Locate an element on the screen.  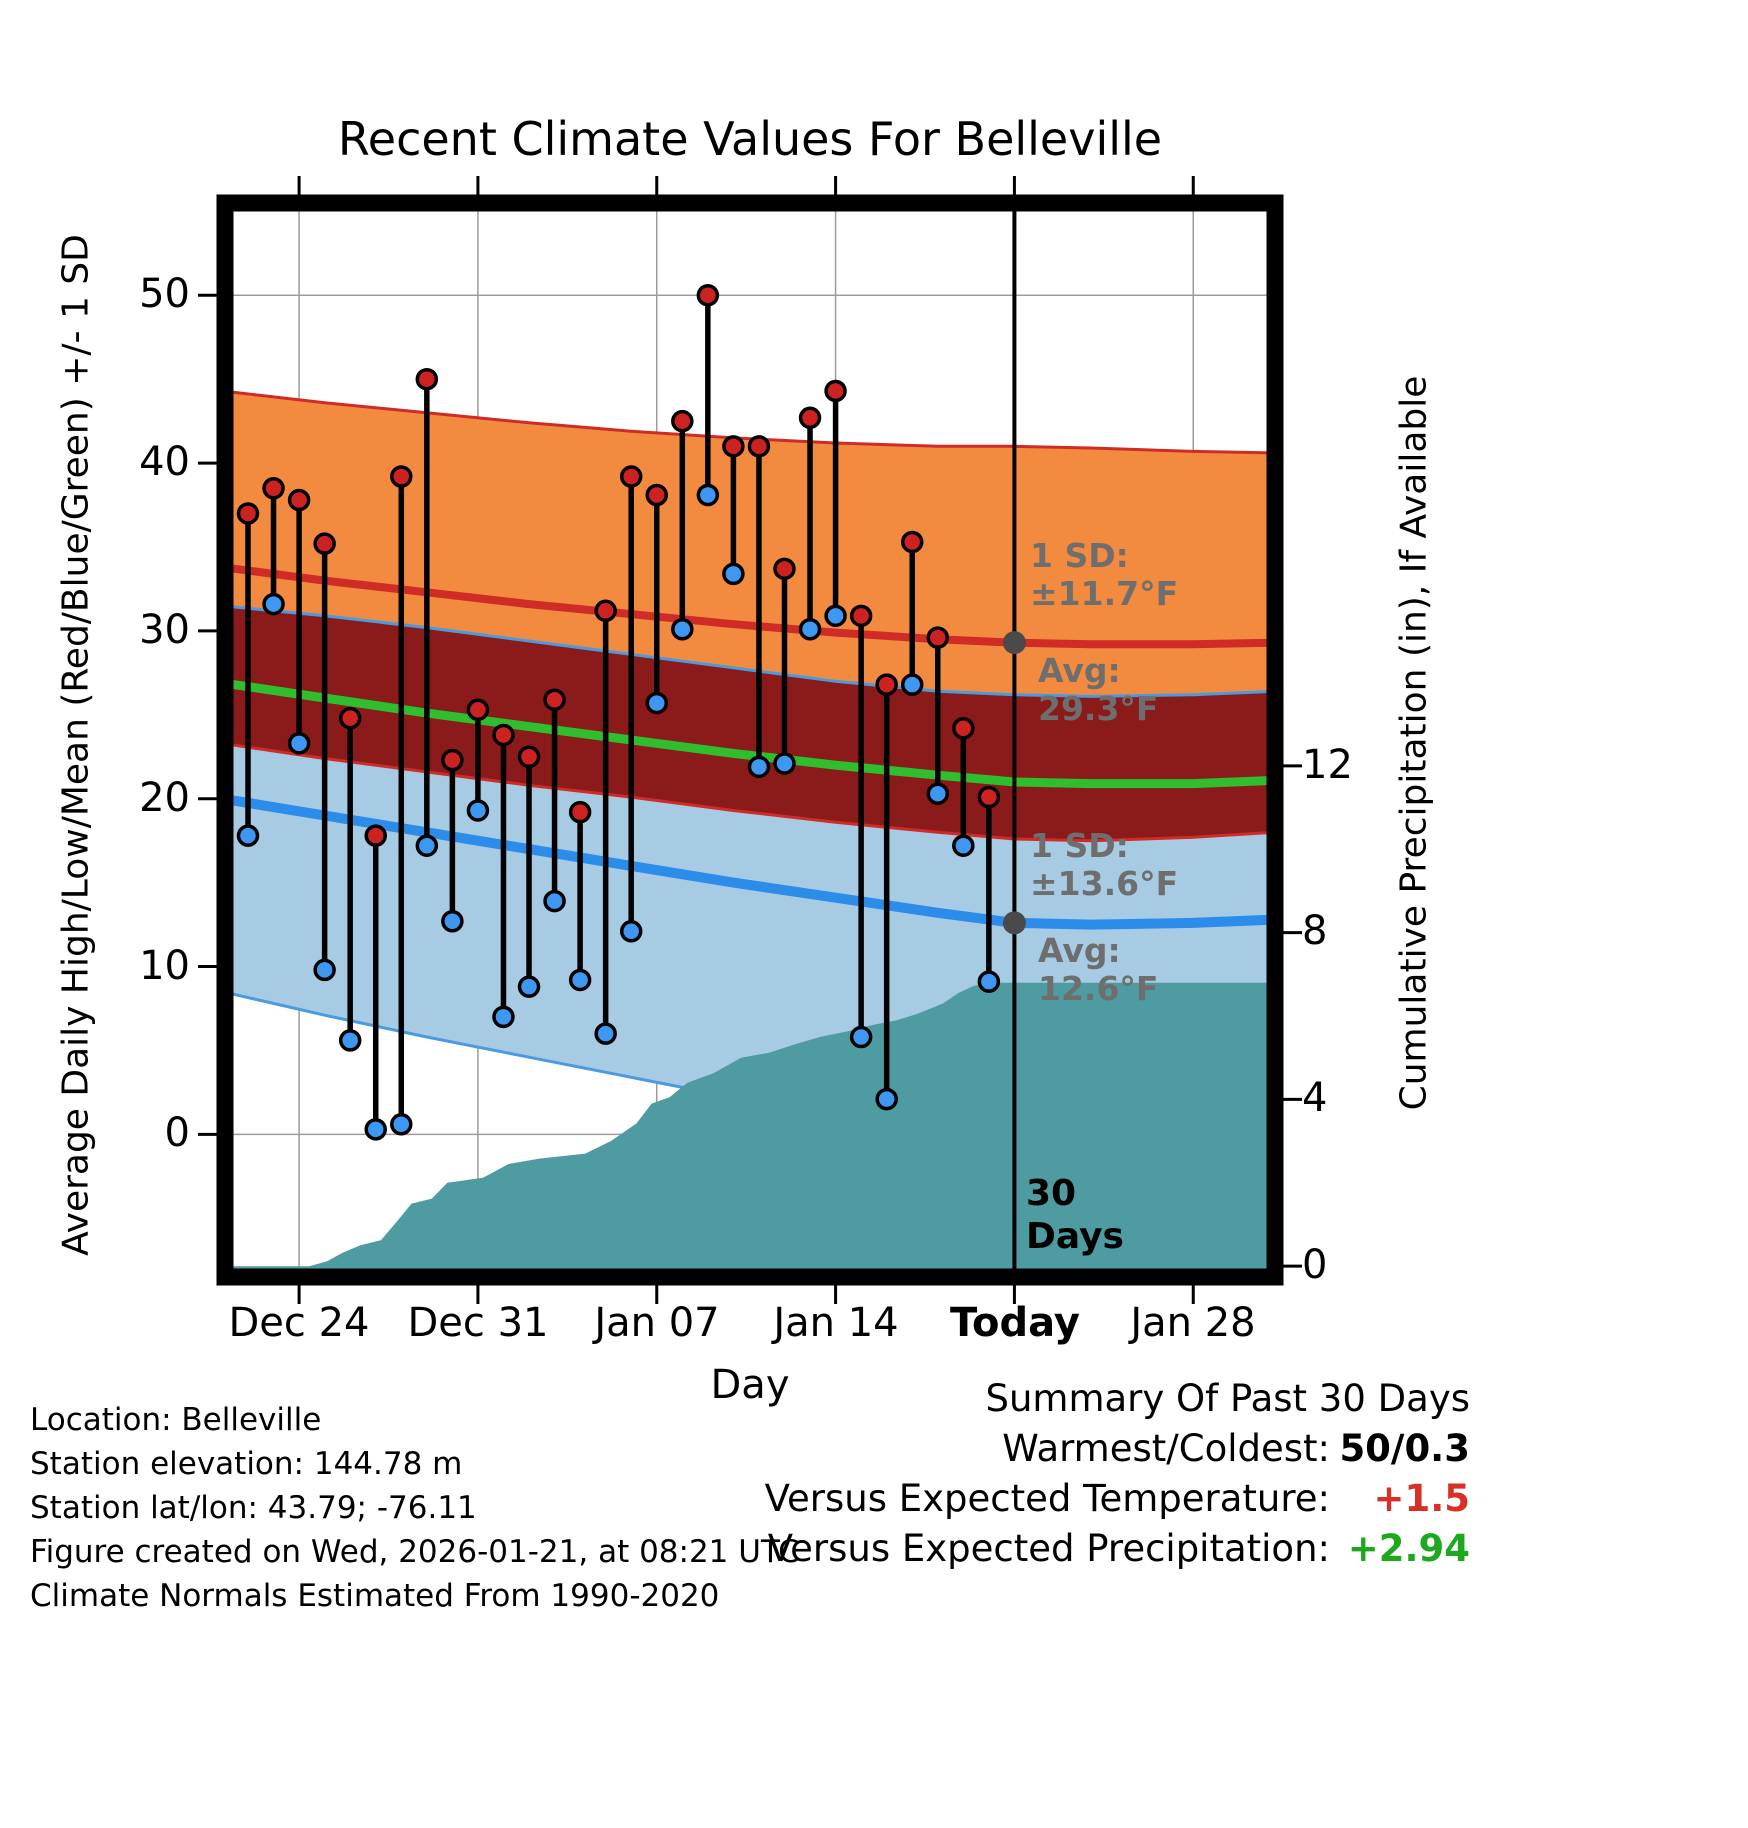
summary-label: Warmest/Coldest: is located at coordinates (1166, 1448).